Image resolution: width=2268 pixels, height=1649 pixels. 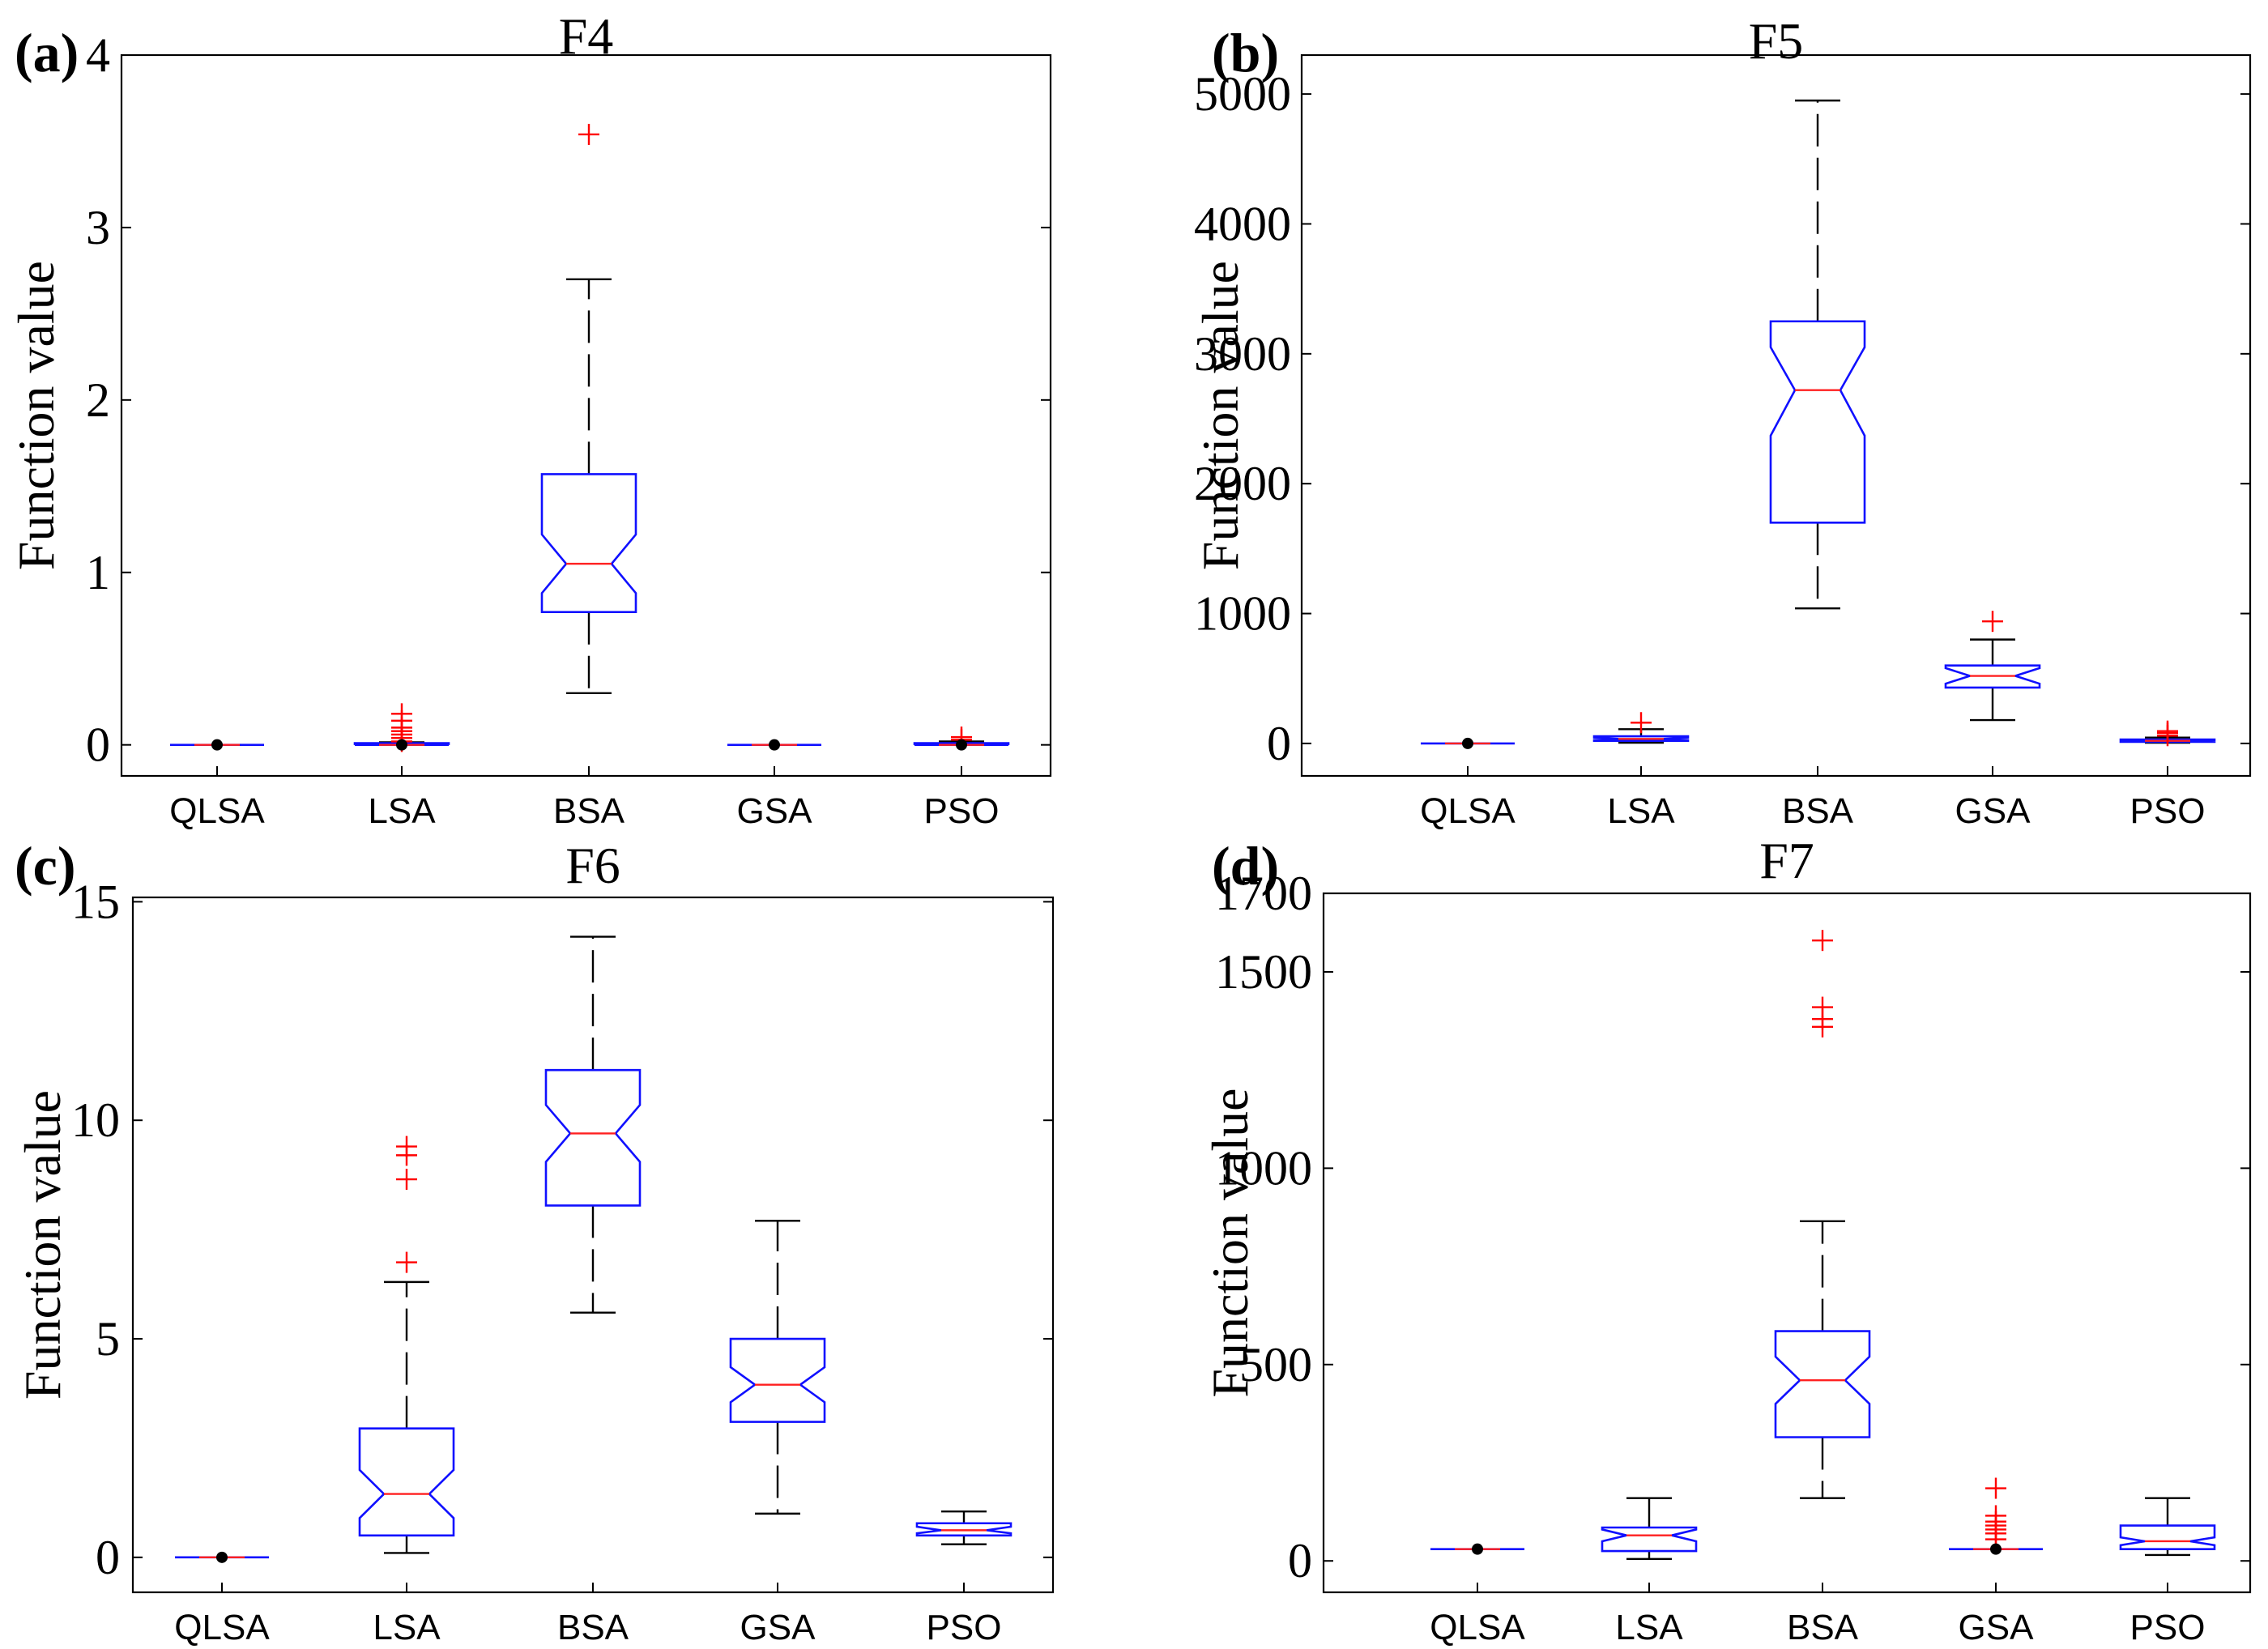 What do you see at coordinates (1263, 893) in the screenshot?
I see `y-tick-label: 1700` at bounding box center [1263, 893].